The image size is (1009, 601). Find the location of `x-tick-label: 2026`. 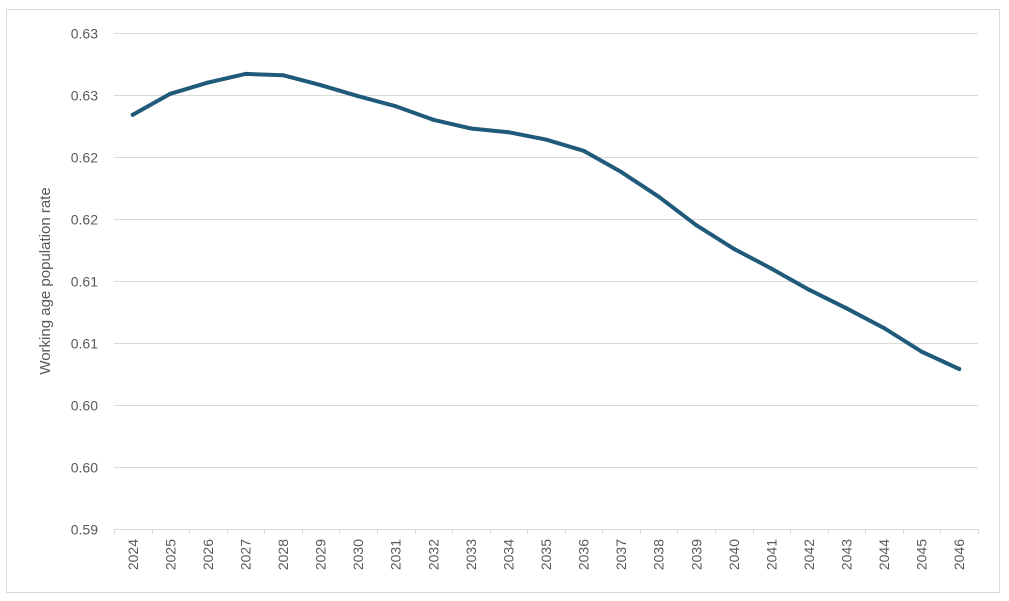

x-tick-label: 2026 is located at coordinates (208, 554).